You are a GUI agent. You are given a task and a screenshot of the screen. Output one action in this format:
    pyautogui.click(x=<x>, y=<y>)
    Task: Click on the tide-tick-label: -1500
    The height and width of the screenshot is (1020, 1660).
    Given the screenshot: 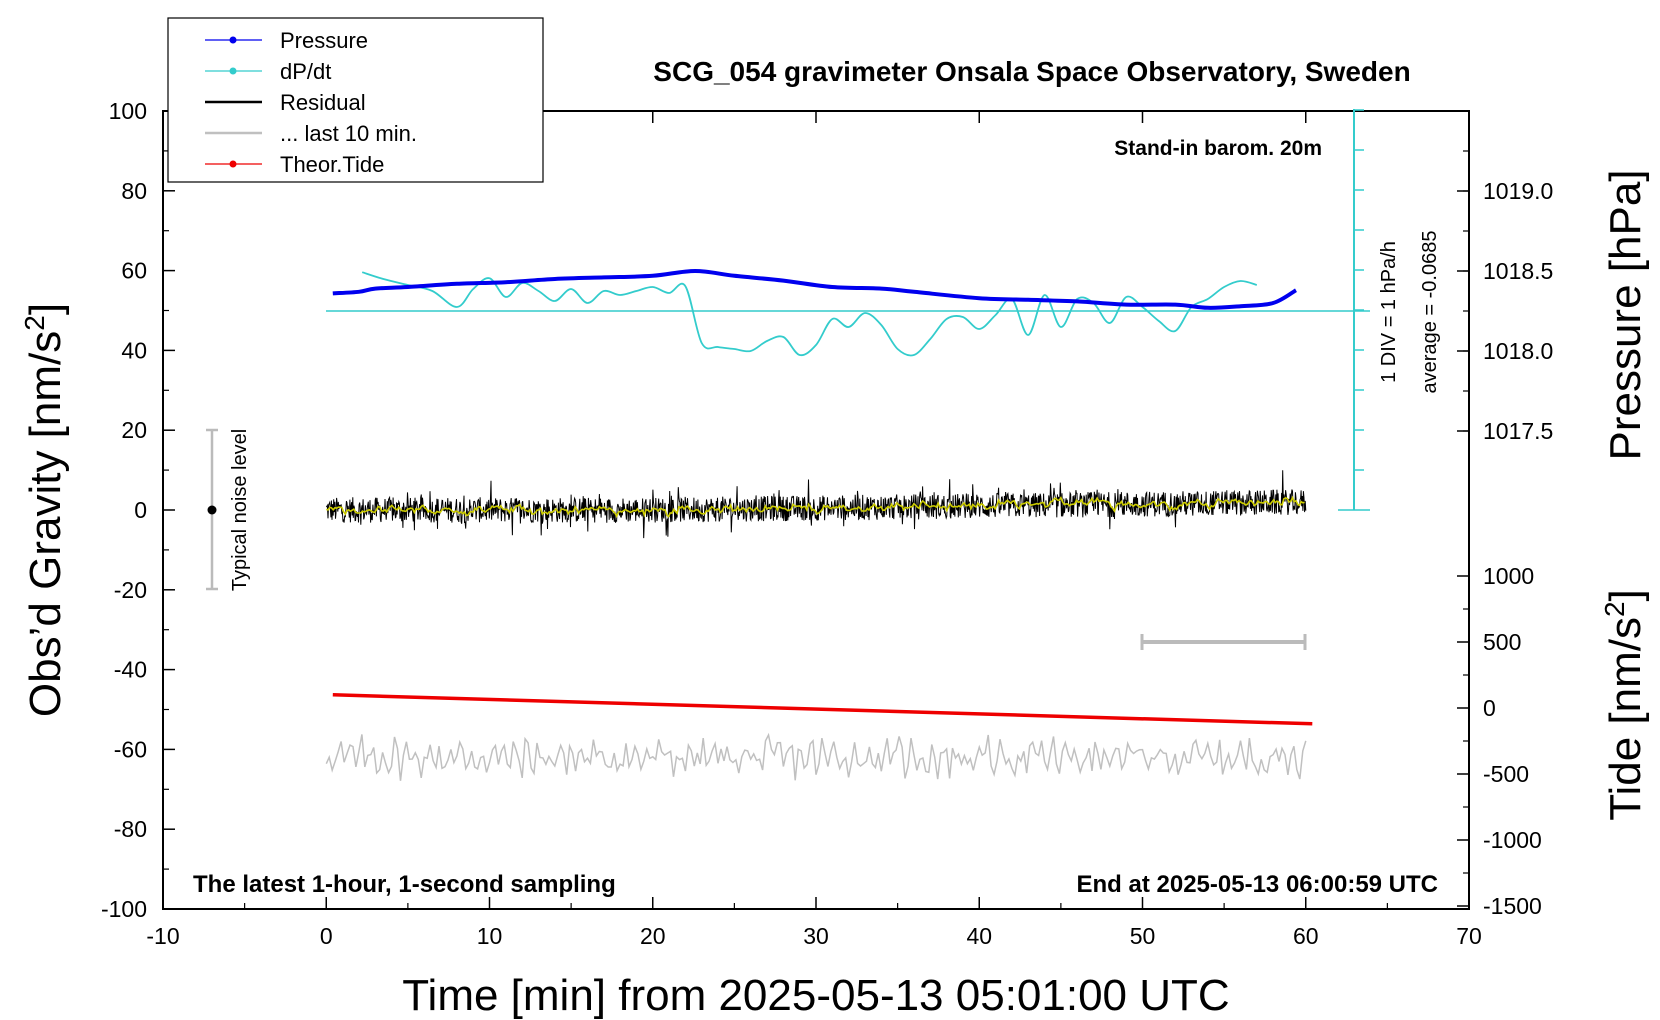 What is the action you would take?
    pyautogui.click(x=1512, y=906)
    